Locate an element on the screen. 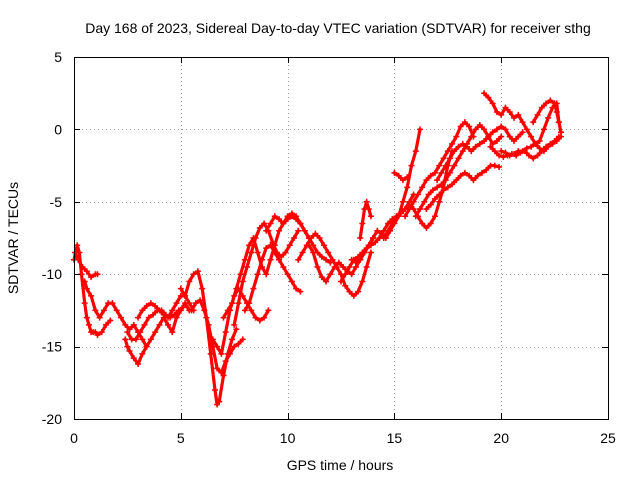 The width and height of the screenshot is (640, 485). y-tick-label: -20 is located at coordinates (52, 419).